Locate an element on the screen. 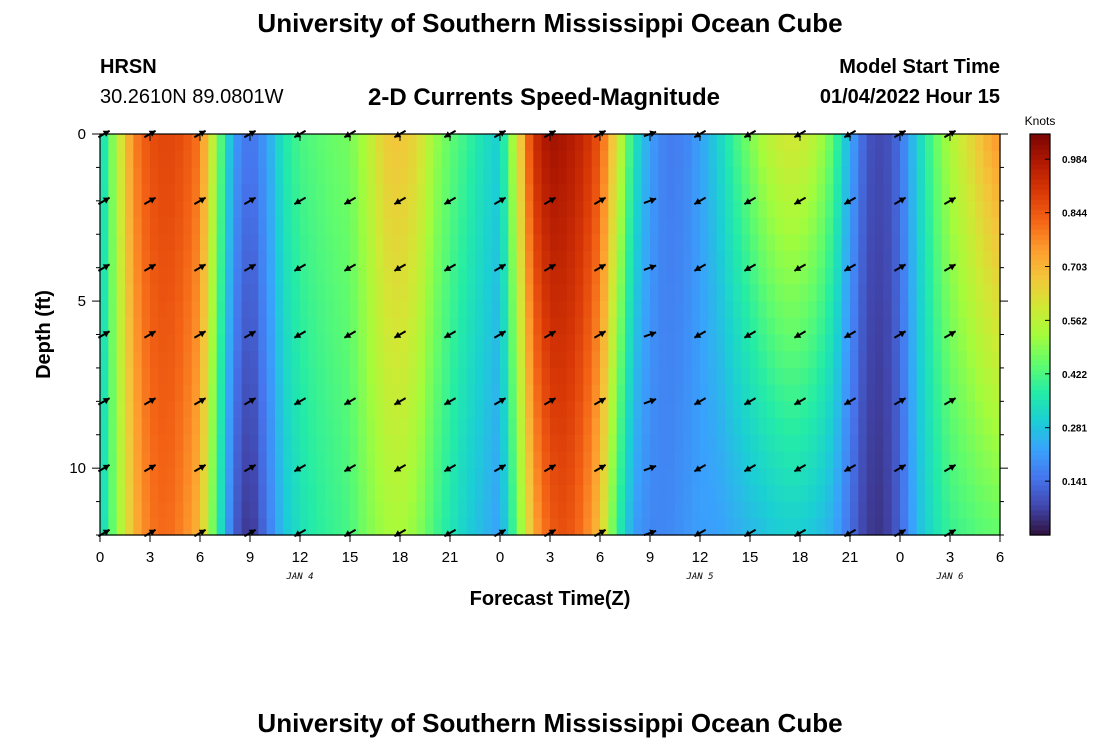 This screenshot has height=750, width=1100. x-tick-label: 12 is located at coordinates (300, 557).